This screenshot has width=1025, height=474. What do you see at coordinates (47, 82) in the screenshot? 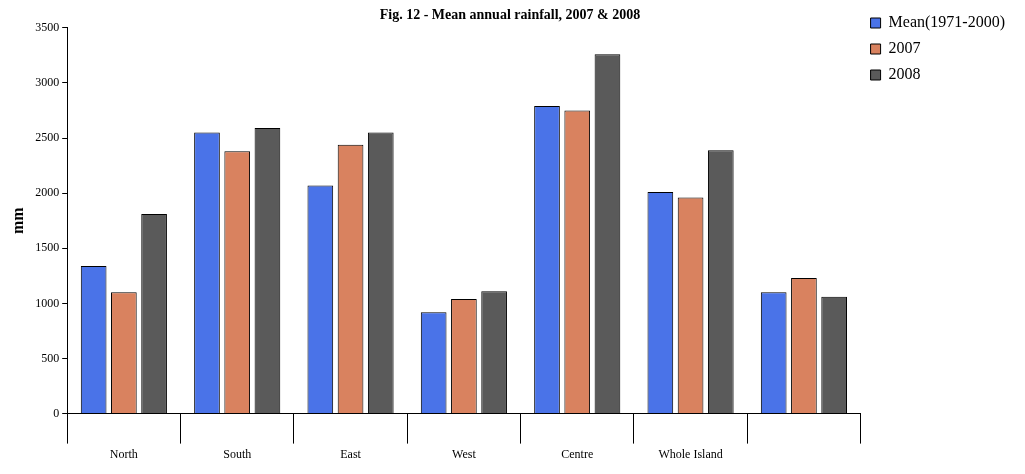
I see `y-tick-label: 3000` at bounding box center [47, 82].